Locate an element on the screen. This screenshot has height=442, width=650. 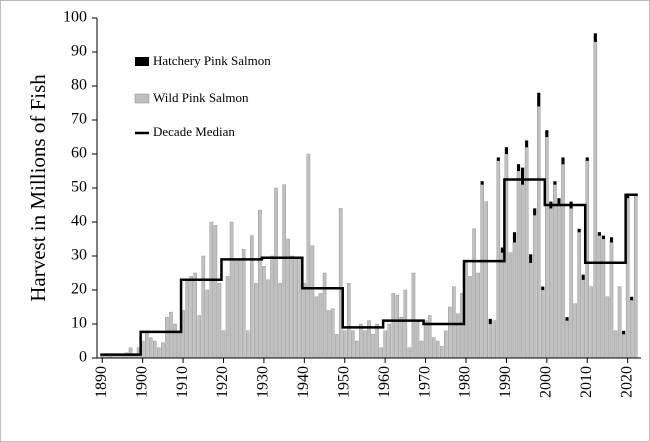
x-tick-label: 2020 is located at coordinates (626, 382).